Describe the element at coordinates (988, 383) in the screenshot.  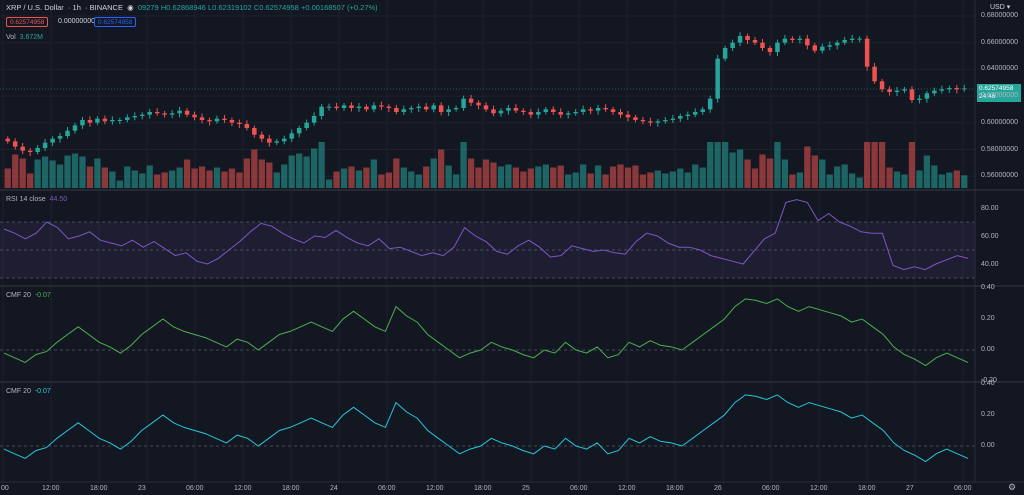
I see `cmf2-axis-label: 0.40` at that location.